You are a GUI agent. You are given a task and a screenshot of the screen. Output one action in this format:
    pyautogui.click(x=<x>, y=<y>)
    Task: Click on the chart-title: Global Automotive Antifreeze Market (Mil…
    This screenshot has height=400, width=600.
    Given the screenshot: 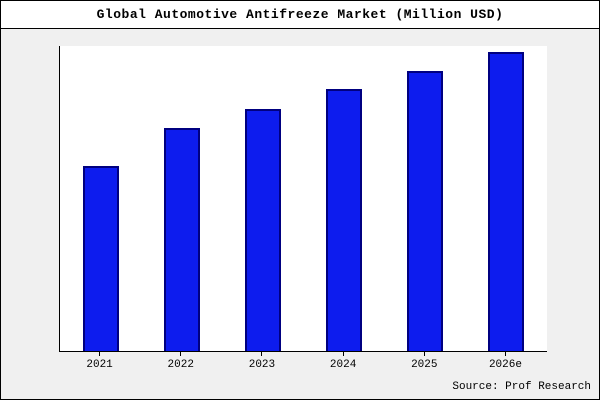 What is the action you would take?
    pyautogui.click(x=300, y=14)
    